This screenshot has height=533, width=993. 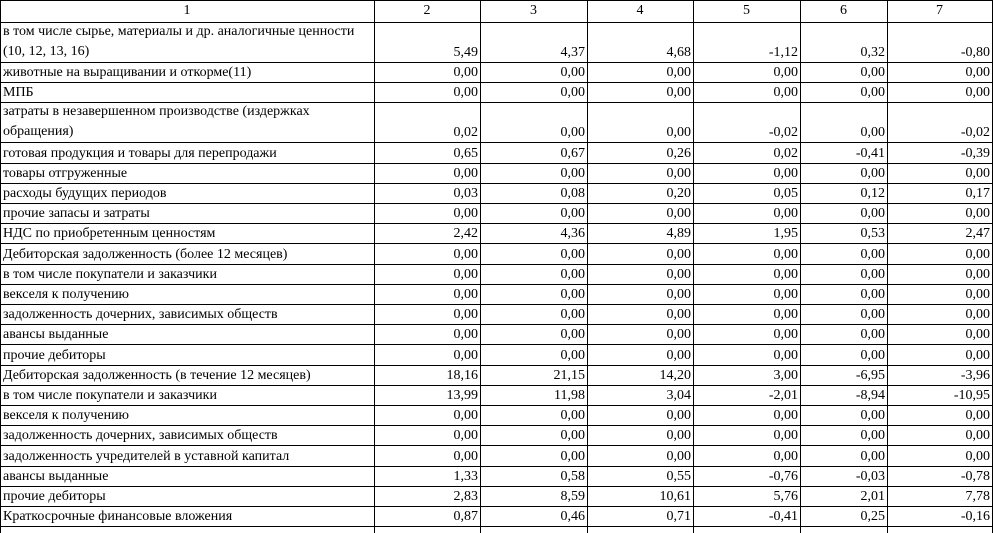 I want to click on row-label: прочие запасы и затраты, so click(x=76, y=214).